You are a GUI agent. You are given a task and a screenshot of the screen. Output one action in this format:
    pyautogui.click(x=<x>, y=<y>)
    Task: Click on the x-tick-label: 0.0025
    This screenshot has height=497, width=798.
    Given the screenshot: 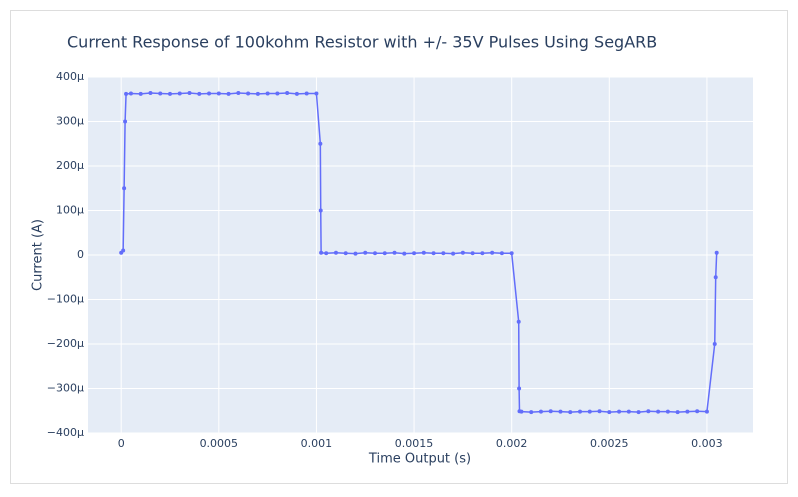 What is the action you would take?
    pyautogui.click(x=609, y=443)
    